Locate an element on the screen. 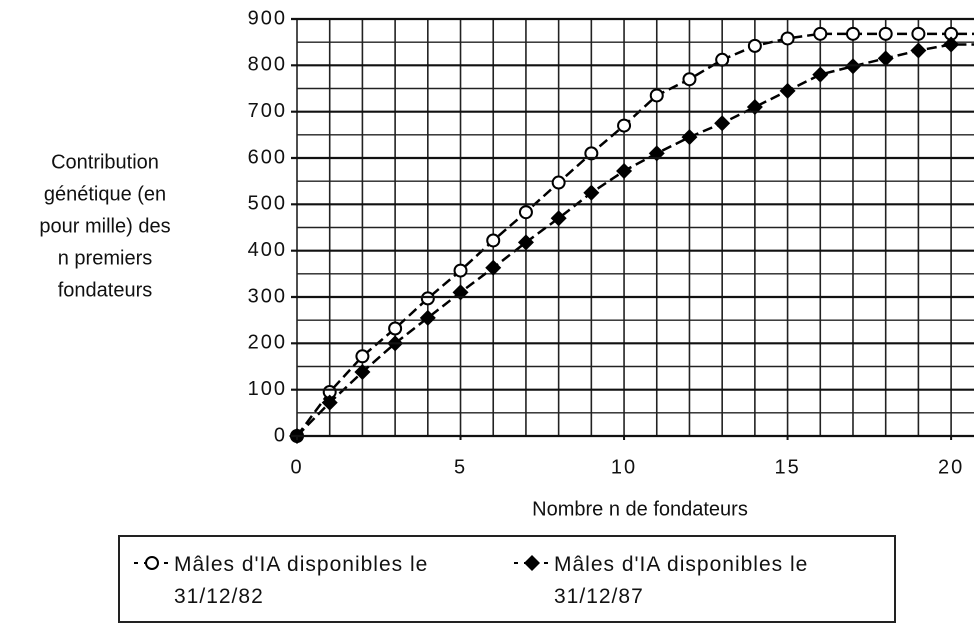 The height and width of the screenshot is (628, 974). legend-entry: Mâles d'IA disponibles le 31/12/82 is located at coordinates (320, 585).